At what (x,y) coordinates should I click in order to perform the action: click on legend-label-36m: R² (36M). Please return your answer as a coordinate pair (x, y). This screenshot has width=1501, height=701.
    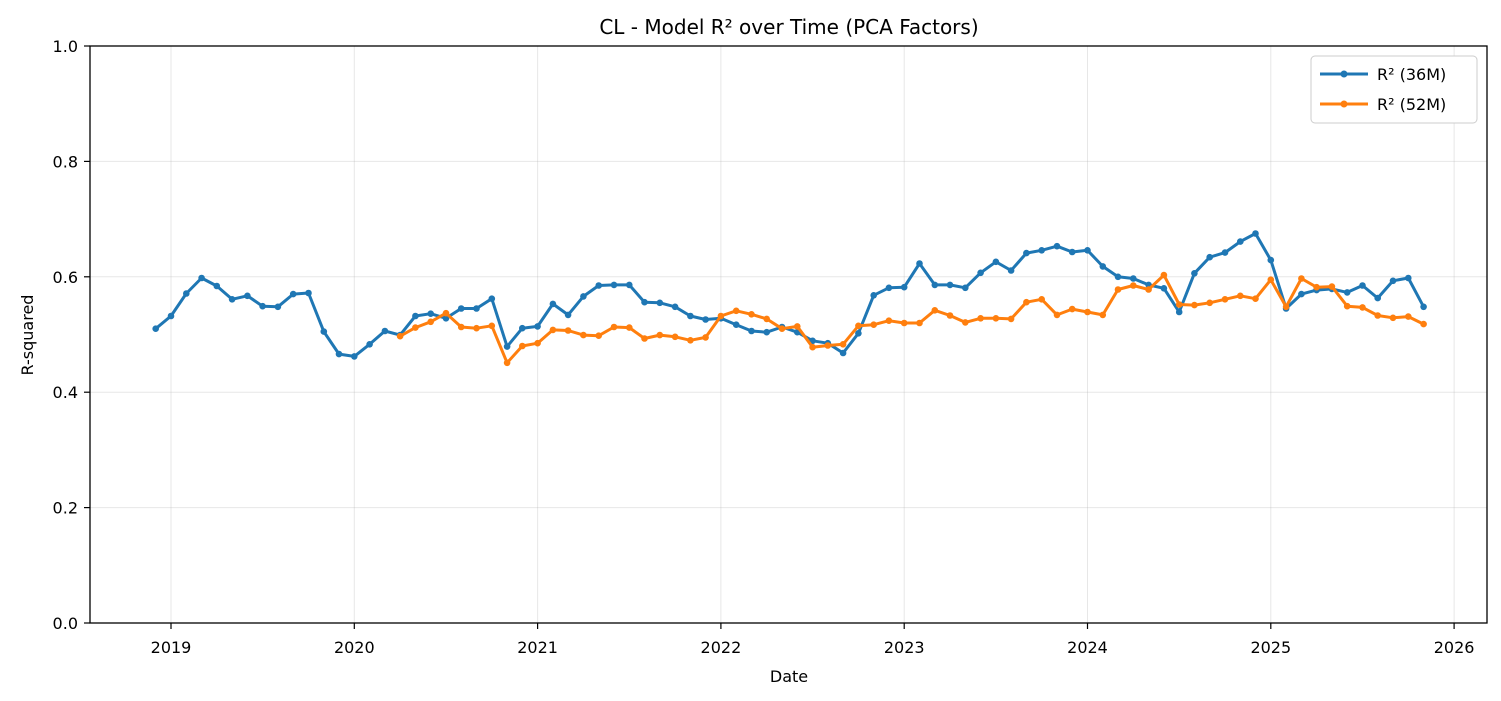
    Looking at the image, I should click on (1411, 74).